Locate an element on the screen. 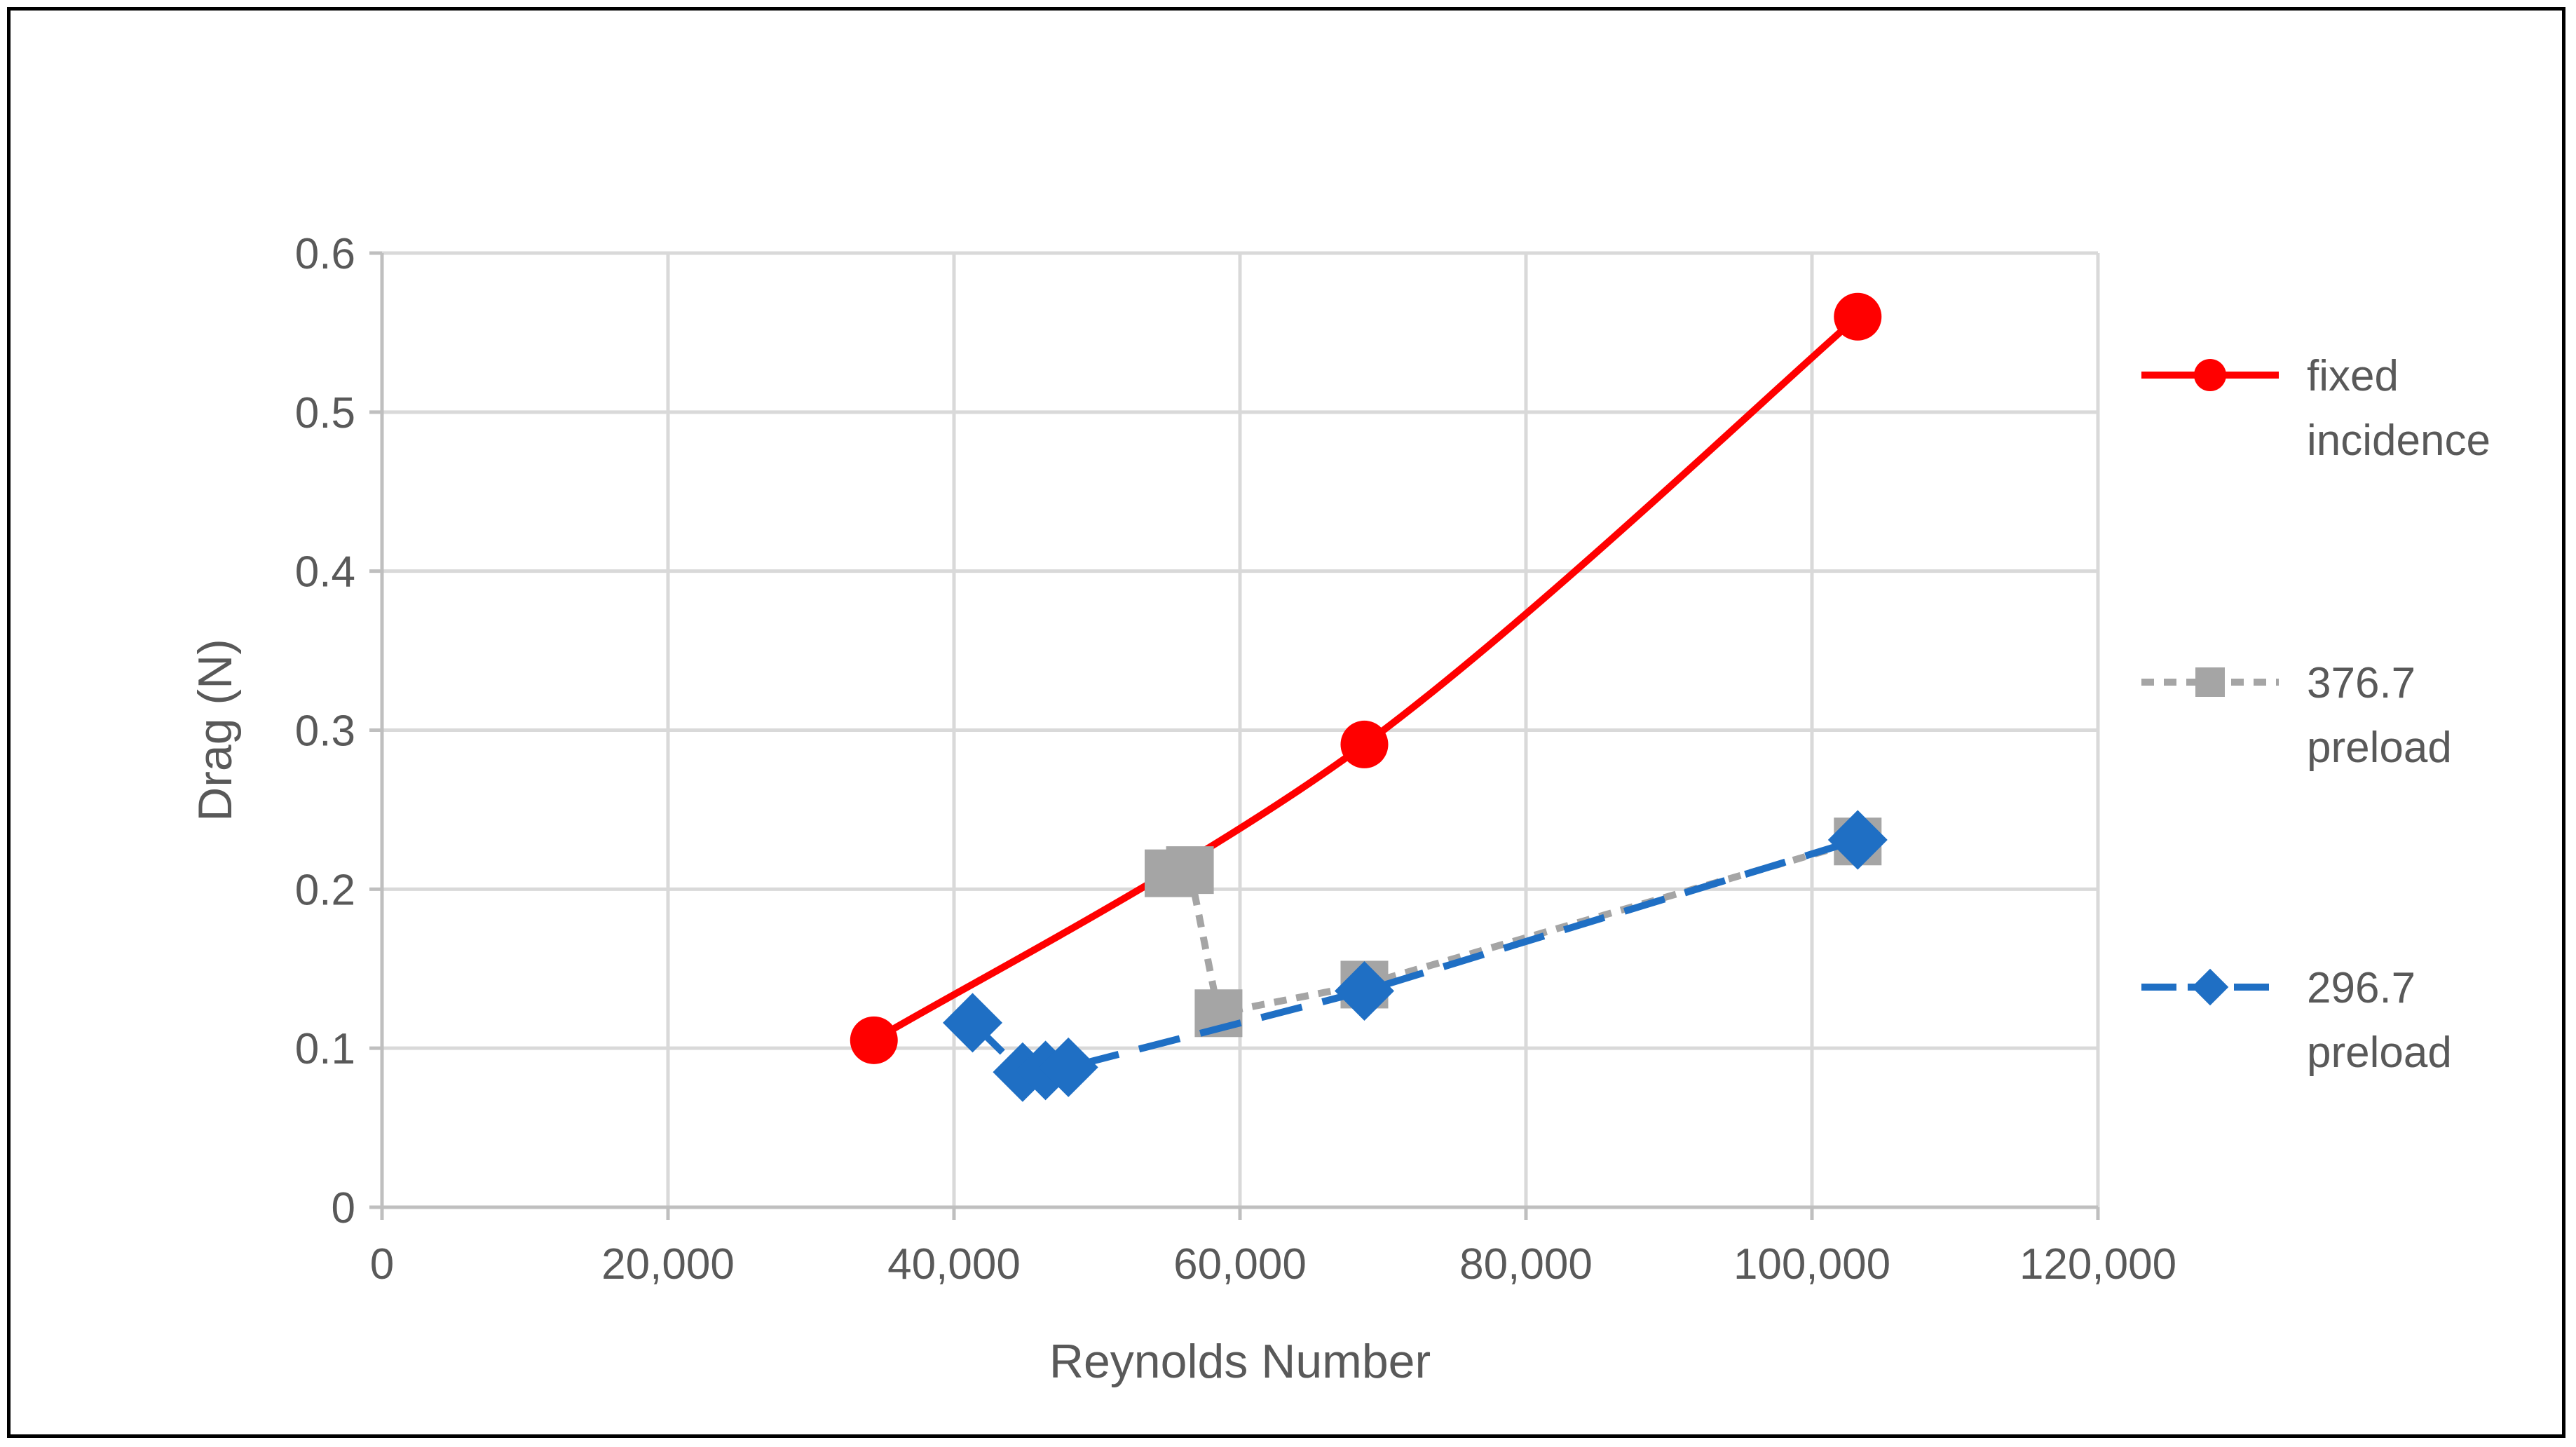 Image resolution: width=2576 pixels, height=1447 pixels. x-tick-label: 0 is located at coordinates (382, 1264).